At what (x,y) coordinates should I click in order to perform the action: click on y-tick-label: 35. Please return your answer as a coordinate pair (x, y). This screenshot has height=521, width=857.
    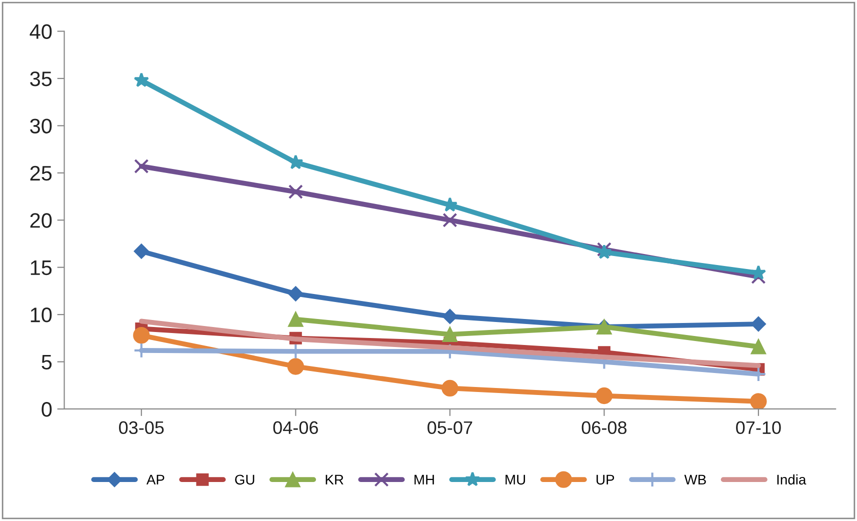
    Looking at the image, I should click on (41, 78).